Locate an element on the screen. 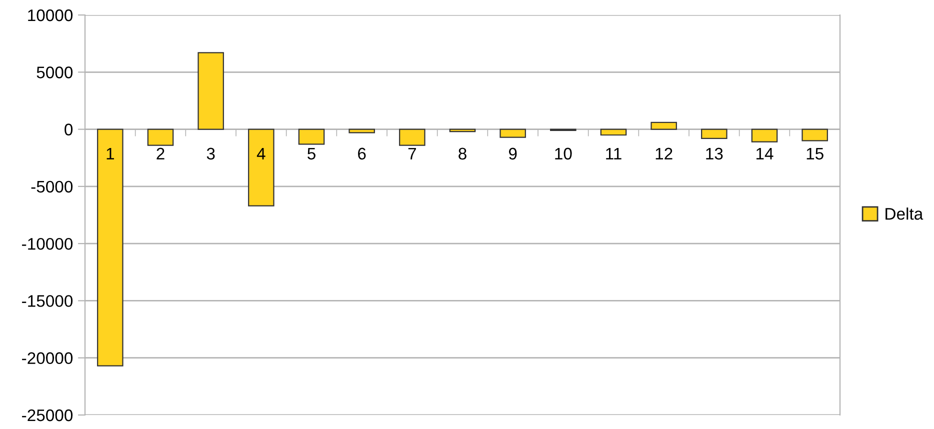  x-tick-label: 1 is located at coordinates (110, 154).